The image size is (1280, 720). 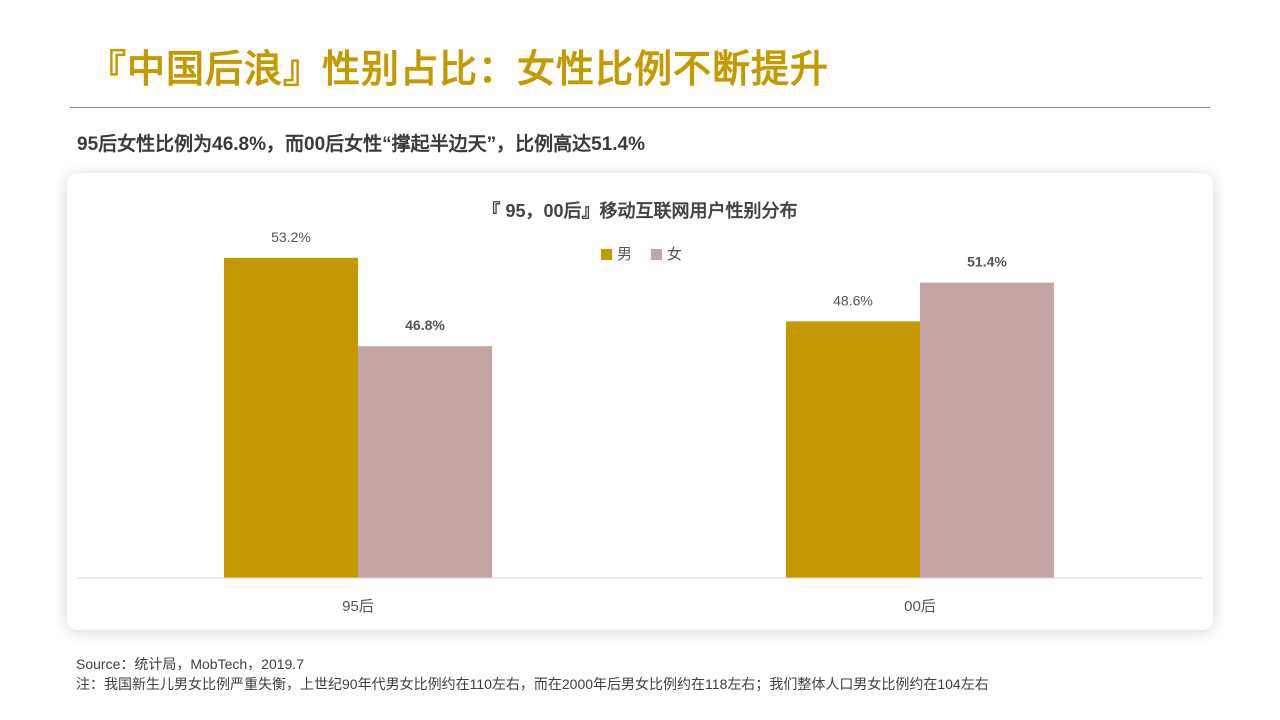 What do you see at coordinates (361, 144) in the screenshot?
I see `page-subtitle: 95后女性比例为46.8%，而00后女性“撑起半边天”，比例高达51.4%` at bounding box center [361, 144].